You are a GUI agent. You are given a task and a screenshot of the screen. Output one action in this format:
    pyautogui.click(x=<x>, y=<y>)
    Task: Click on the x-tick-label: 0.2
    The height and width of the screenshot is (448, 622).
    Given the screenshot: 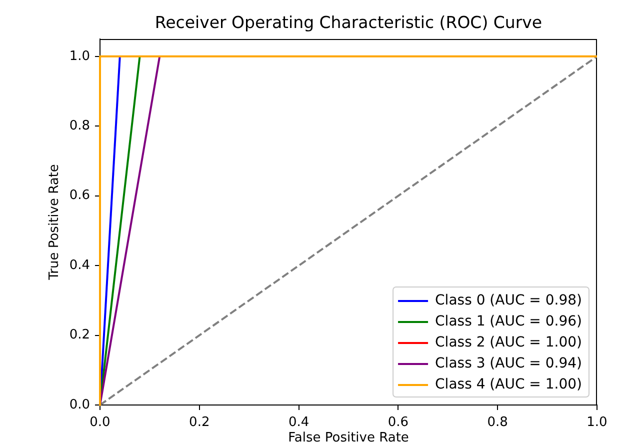 What is the action you would take?
    pyautogui.click(x=199, y=422)
    